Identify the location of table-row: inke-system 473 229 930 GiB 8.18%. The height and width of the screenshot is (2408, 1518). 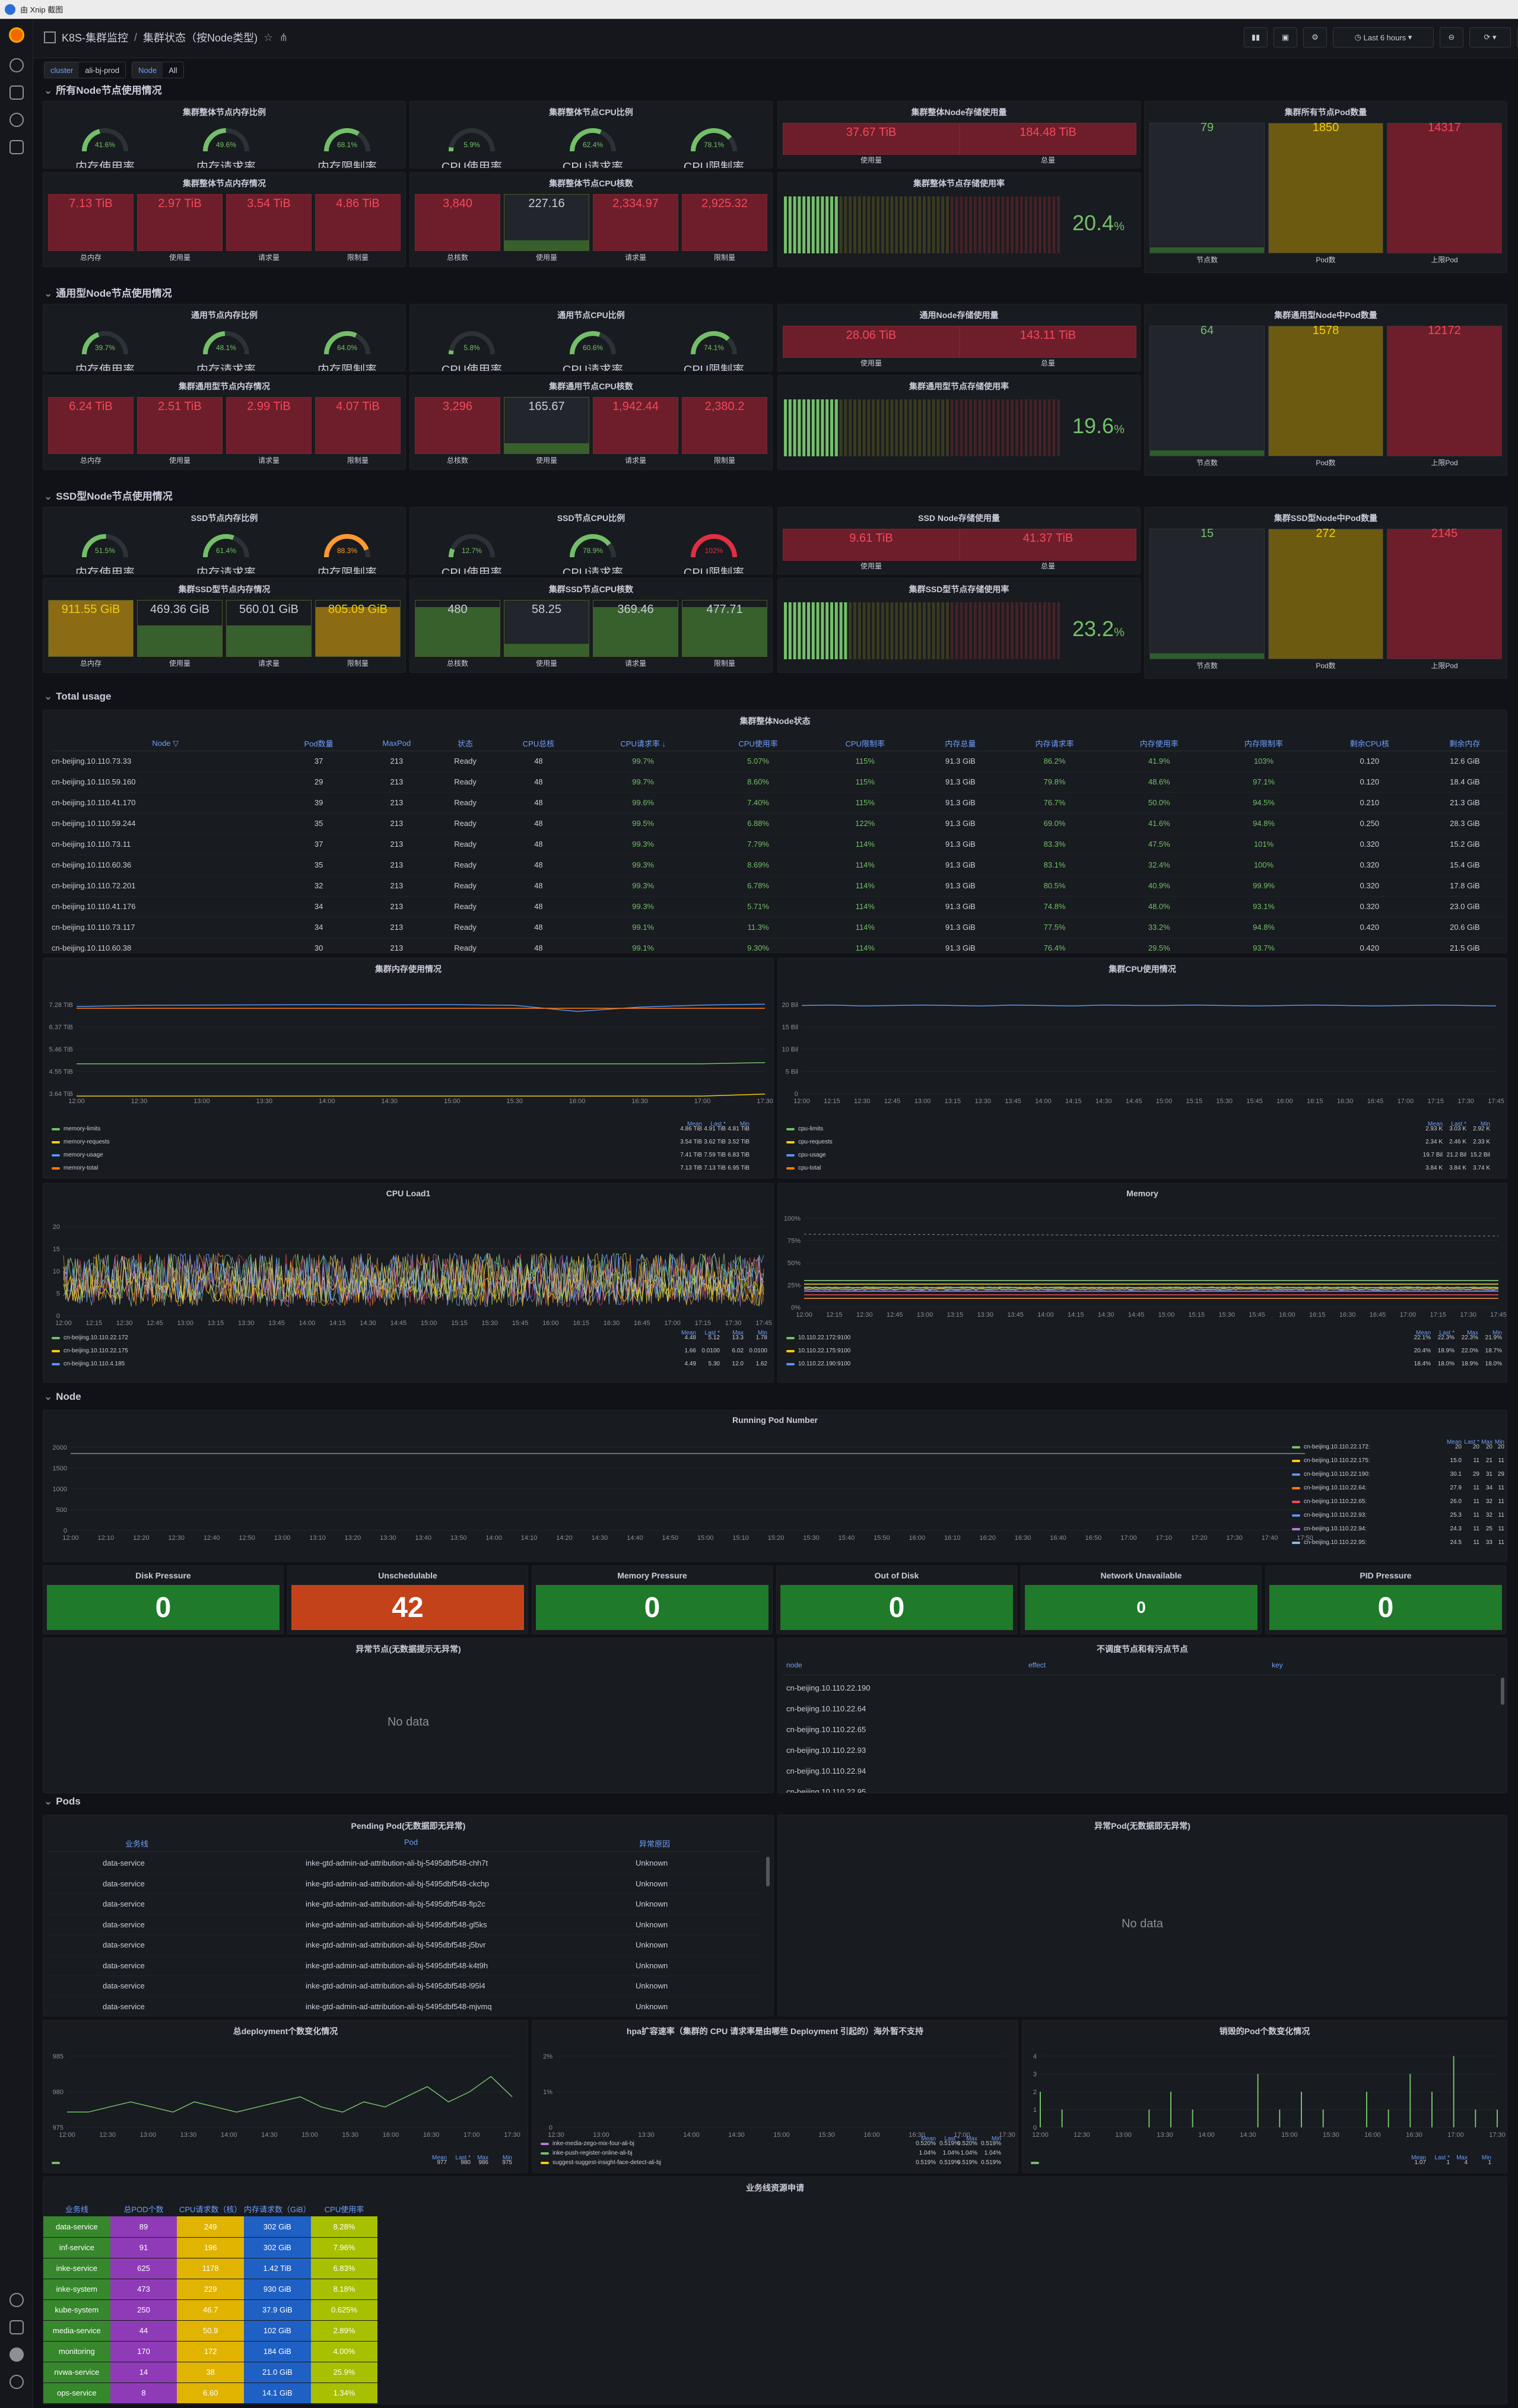
(210, 2289).